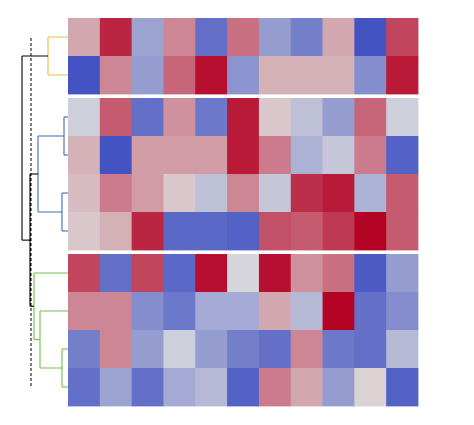 This screenshot has height=425, width=474. What do you see at coordinates (211, 231) in the screenshot?
I see `heatmap-cell-r5-c4` at bounding box center [211, 231].